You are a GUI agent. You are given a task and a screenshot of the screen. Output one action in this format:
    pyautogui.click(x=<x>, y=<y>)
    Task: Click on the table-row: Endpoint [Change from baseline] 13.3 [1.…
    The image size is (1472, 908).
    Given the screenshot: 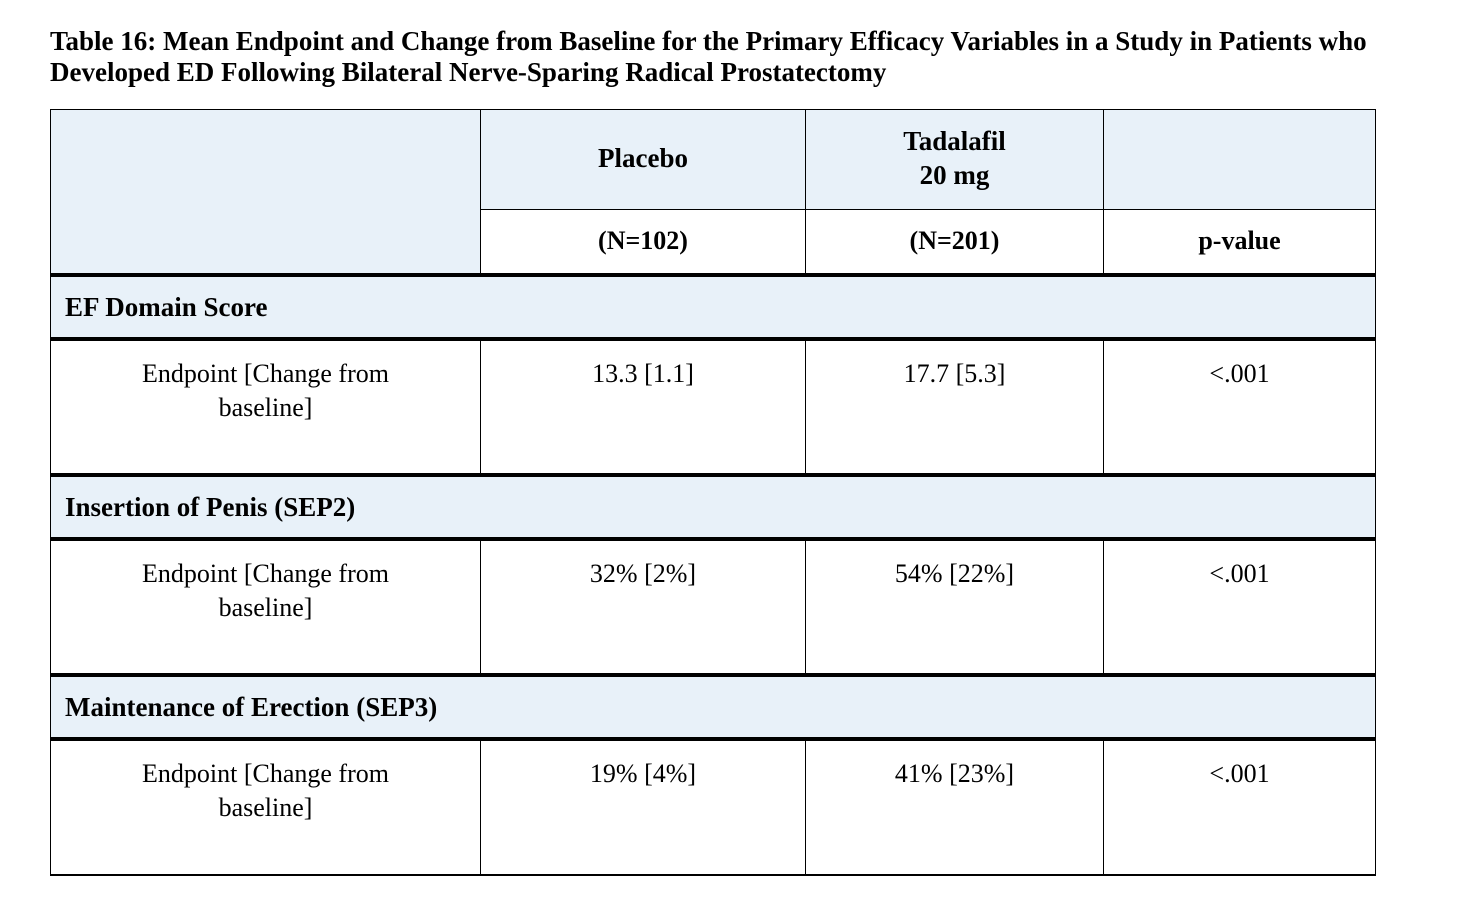 What is the action you would take?
    pyautogui.click(x=713, y=408)
    